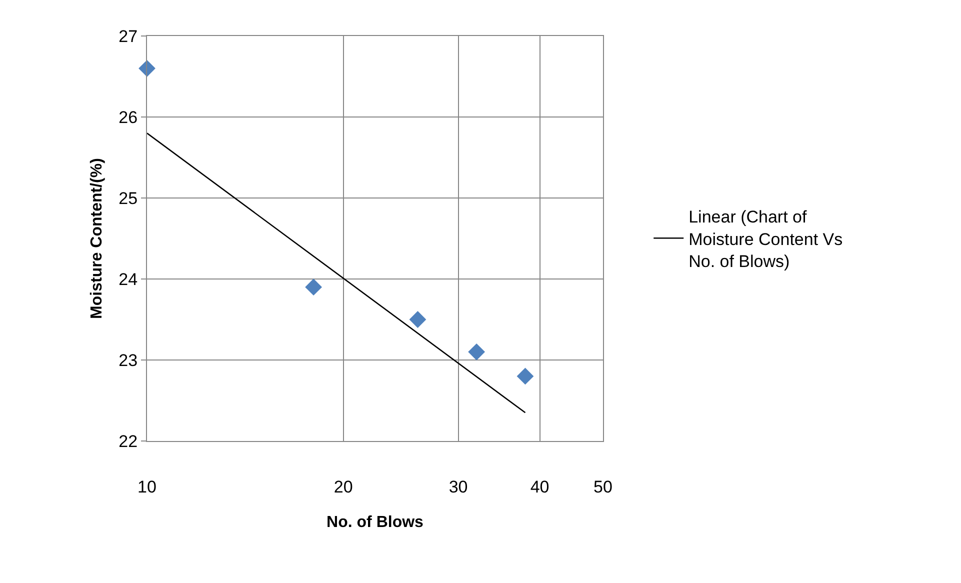 Image resolution: width=961 pixels, height=583 pixels. What do you see at coordinates (128, 36) in the screenshot?
I see `y-tick-label: 27` at bounding box center [128, 36].